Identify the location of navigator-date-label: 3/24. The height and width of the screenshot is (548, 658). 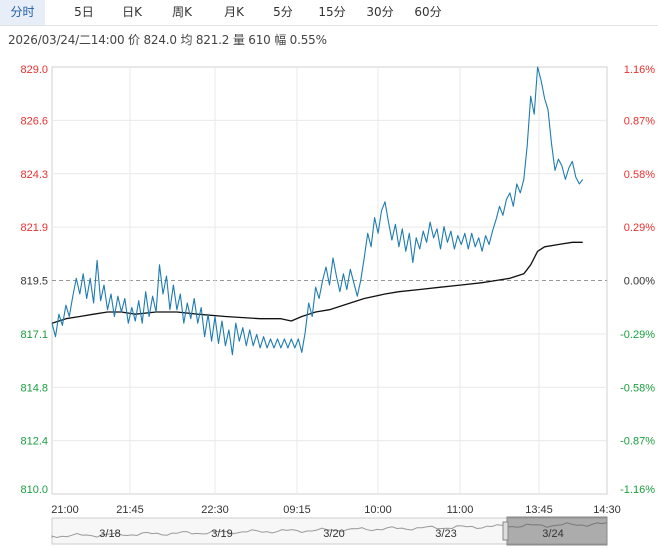
(552, 534).